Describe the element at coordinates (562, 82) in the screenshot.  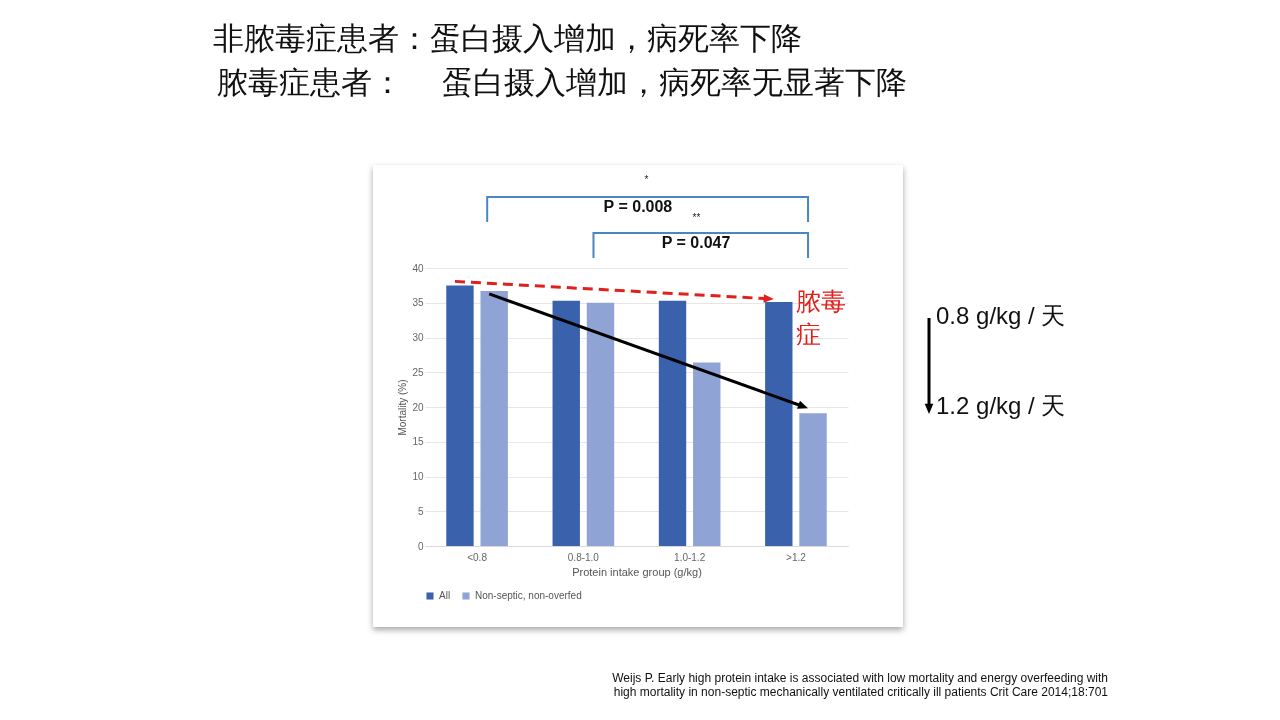
I see `chart-subtitle: 脓毒症患者： 蛋白摄入增加，病死率无显著下降` at that location.